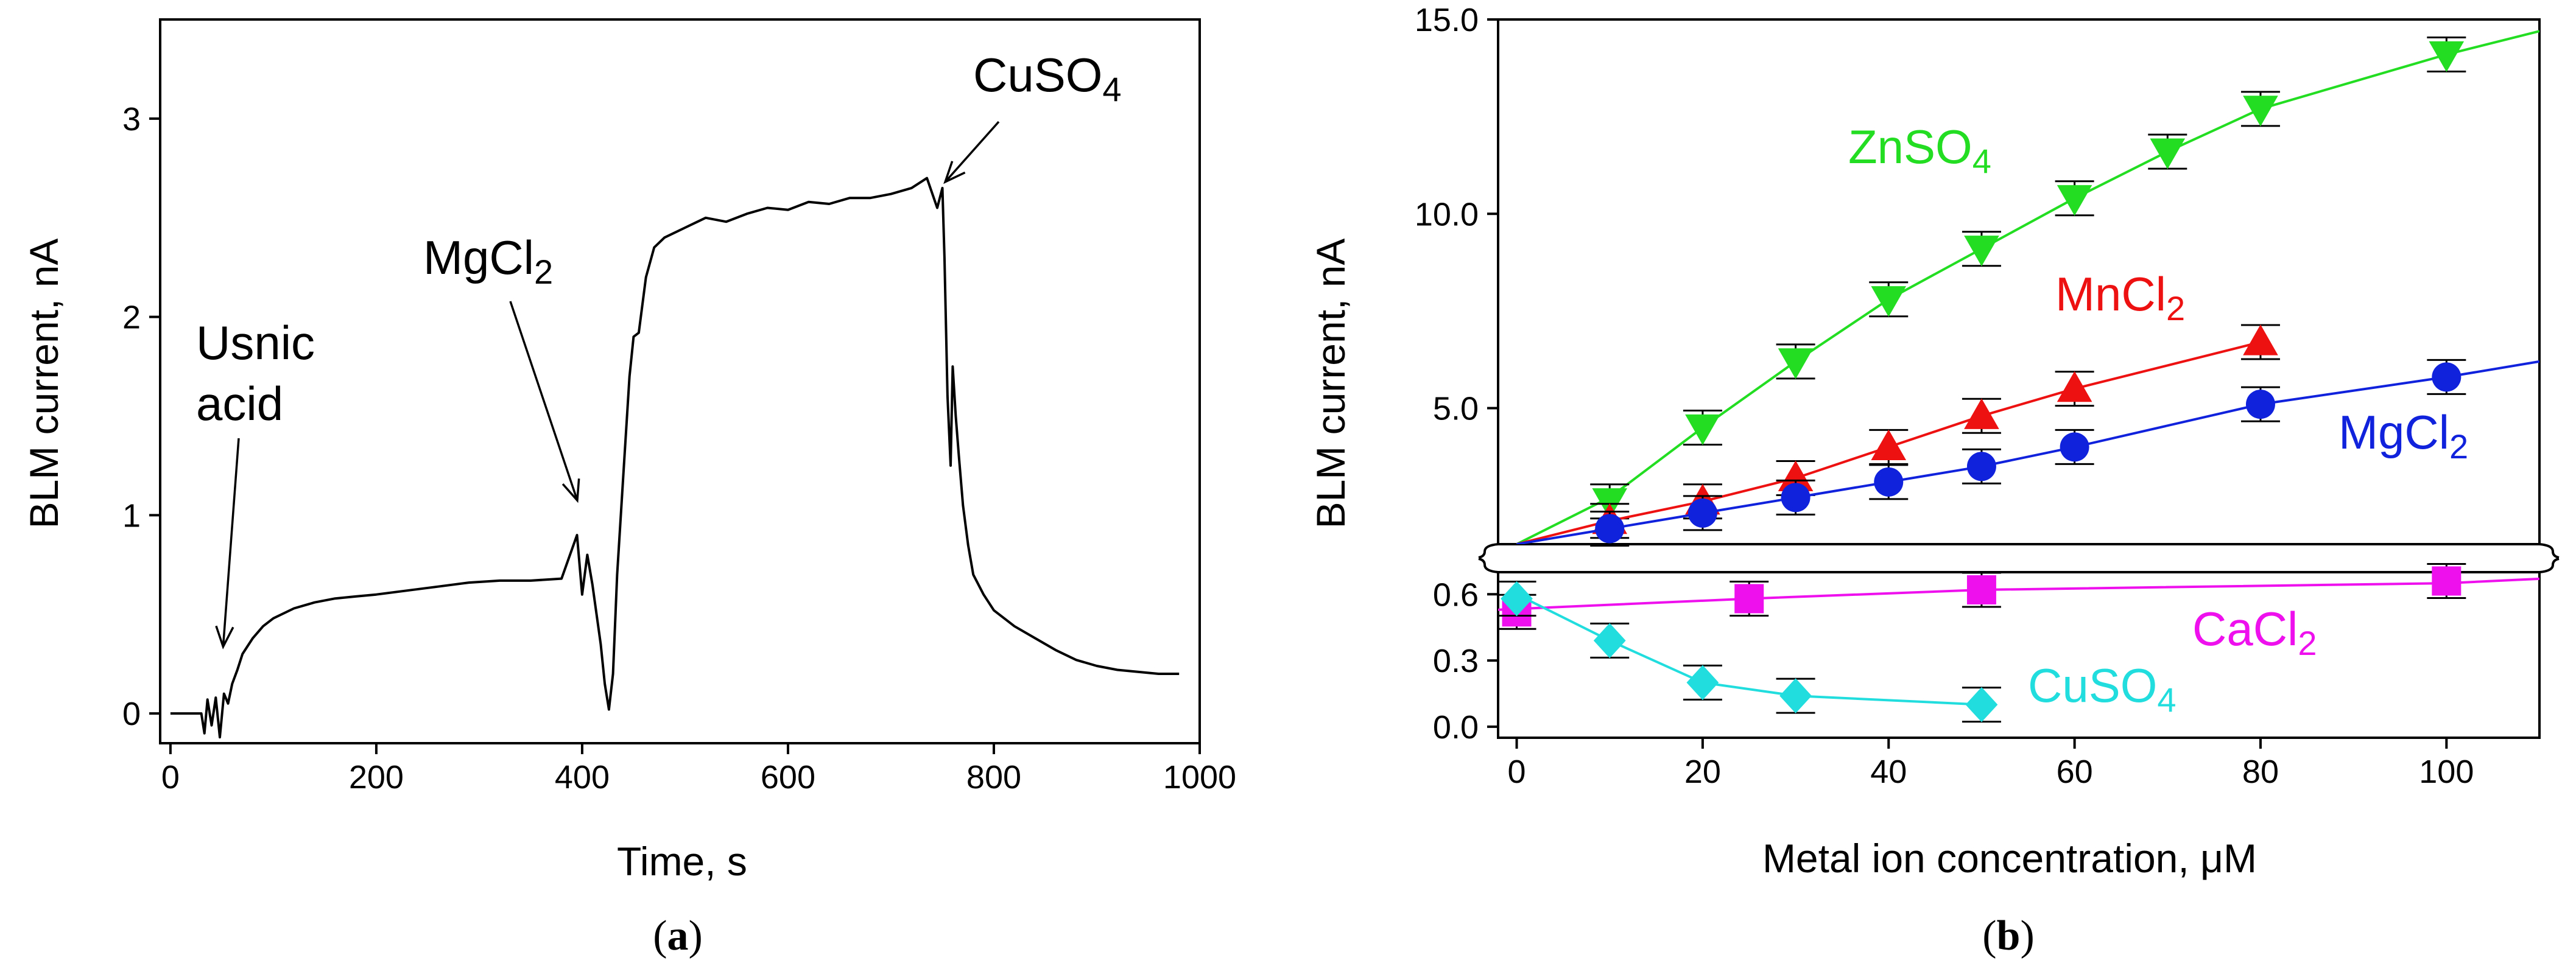 This screenshot has height=966, width=2576. I want to click on annotation-cuso4: CuSO4, so click(1047, 78).